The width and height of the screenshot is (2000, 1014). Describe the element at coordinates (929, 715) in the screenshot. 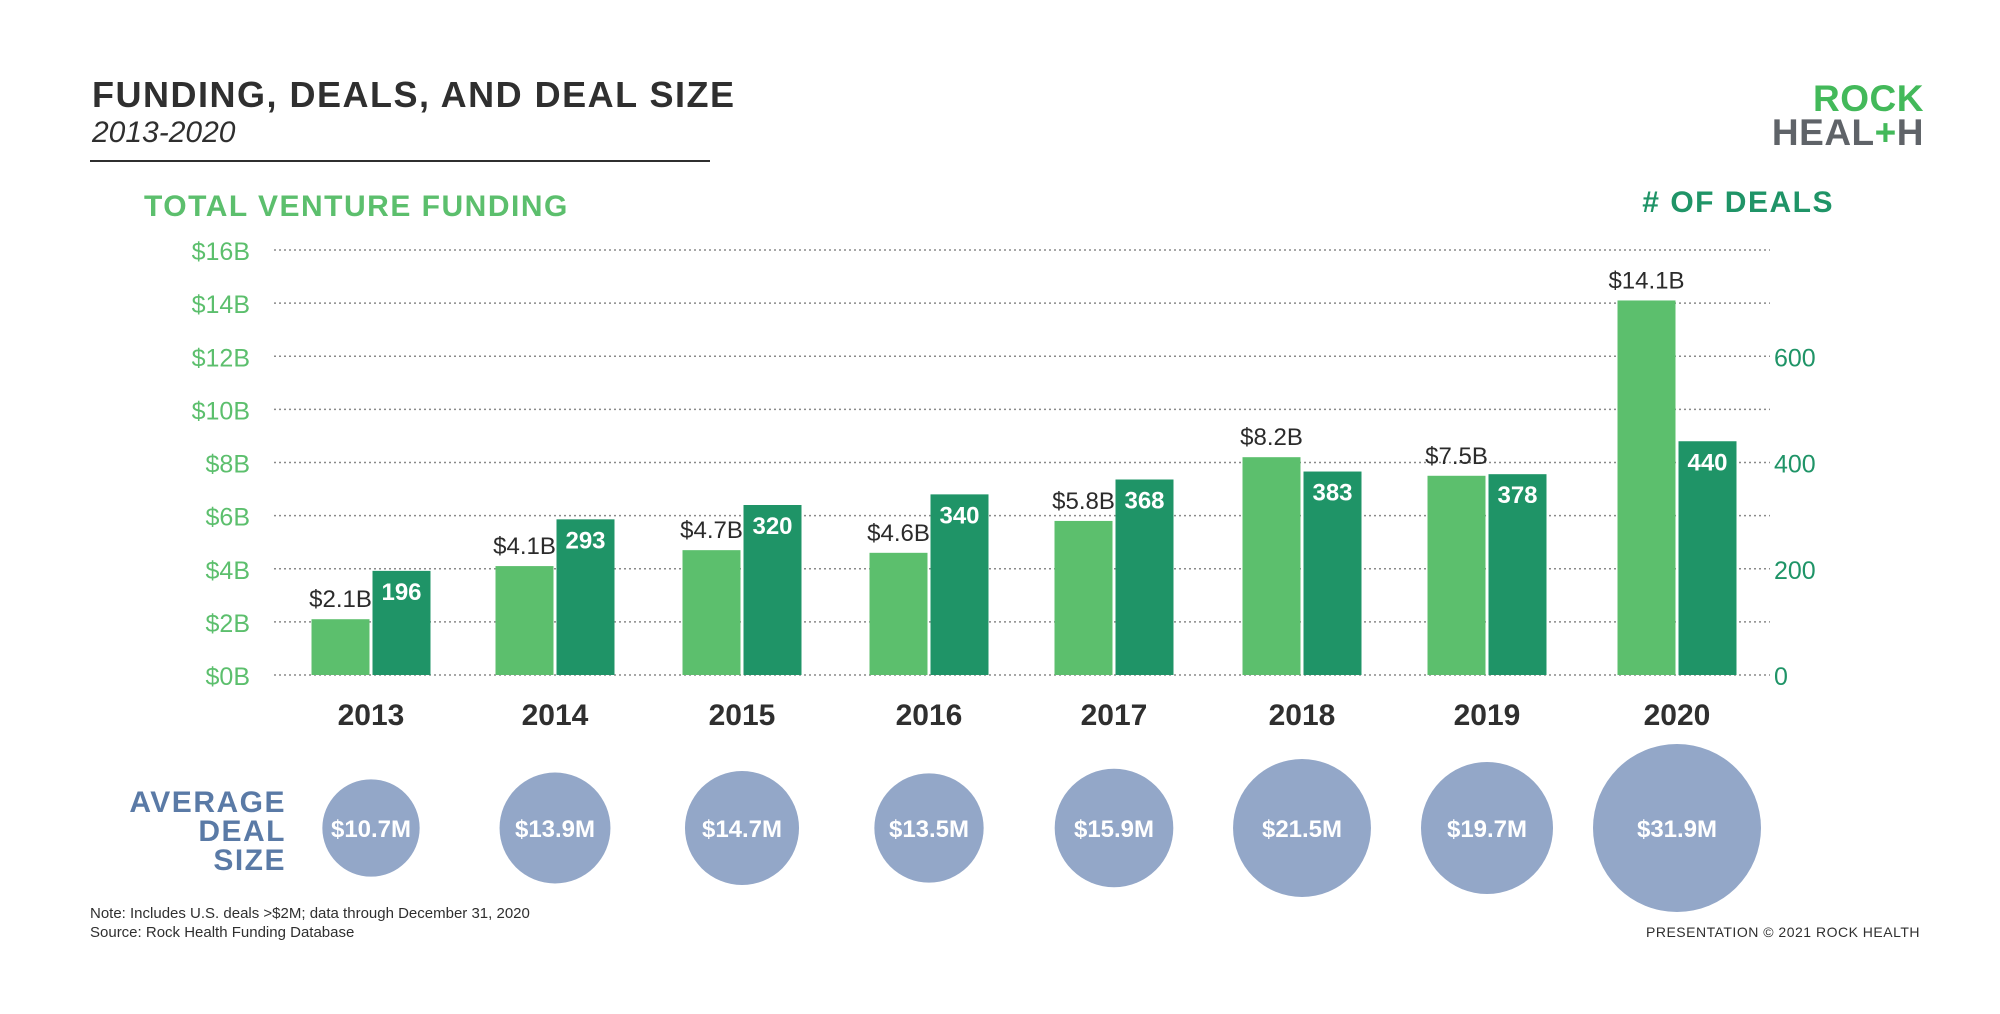

I see `year-label: 2016` at that location.